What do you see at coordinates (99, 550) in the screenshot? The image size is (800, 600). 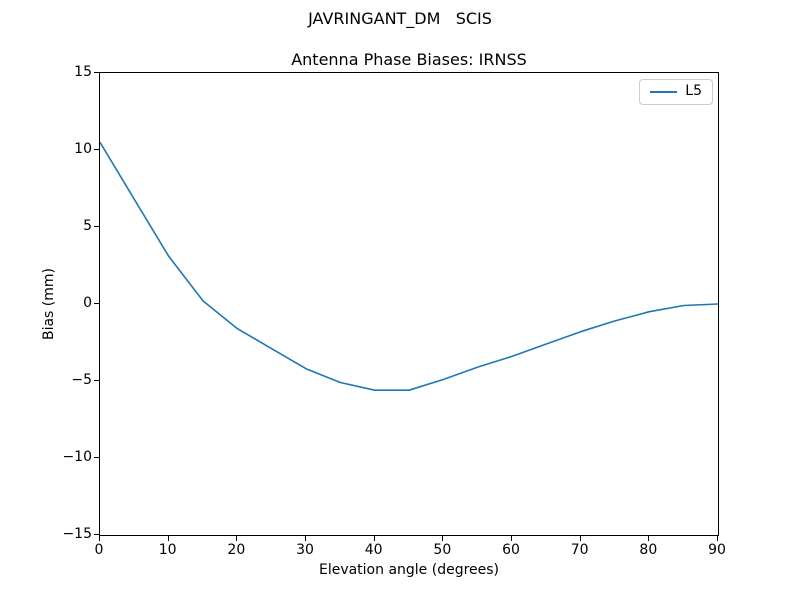 I see `x-tick-label: 0` at bounding box center [99, 550].